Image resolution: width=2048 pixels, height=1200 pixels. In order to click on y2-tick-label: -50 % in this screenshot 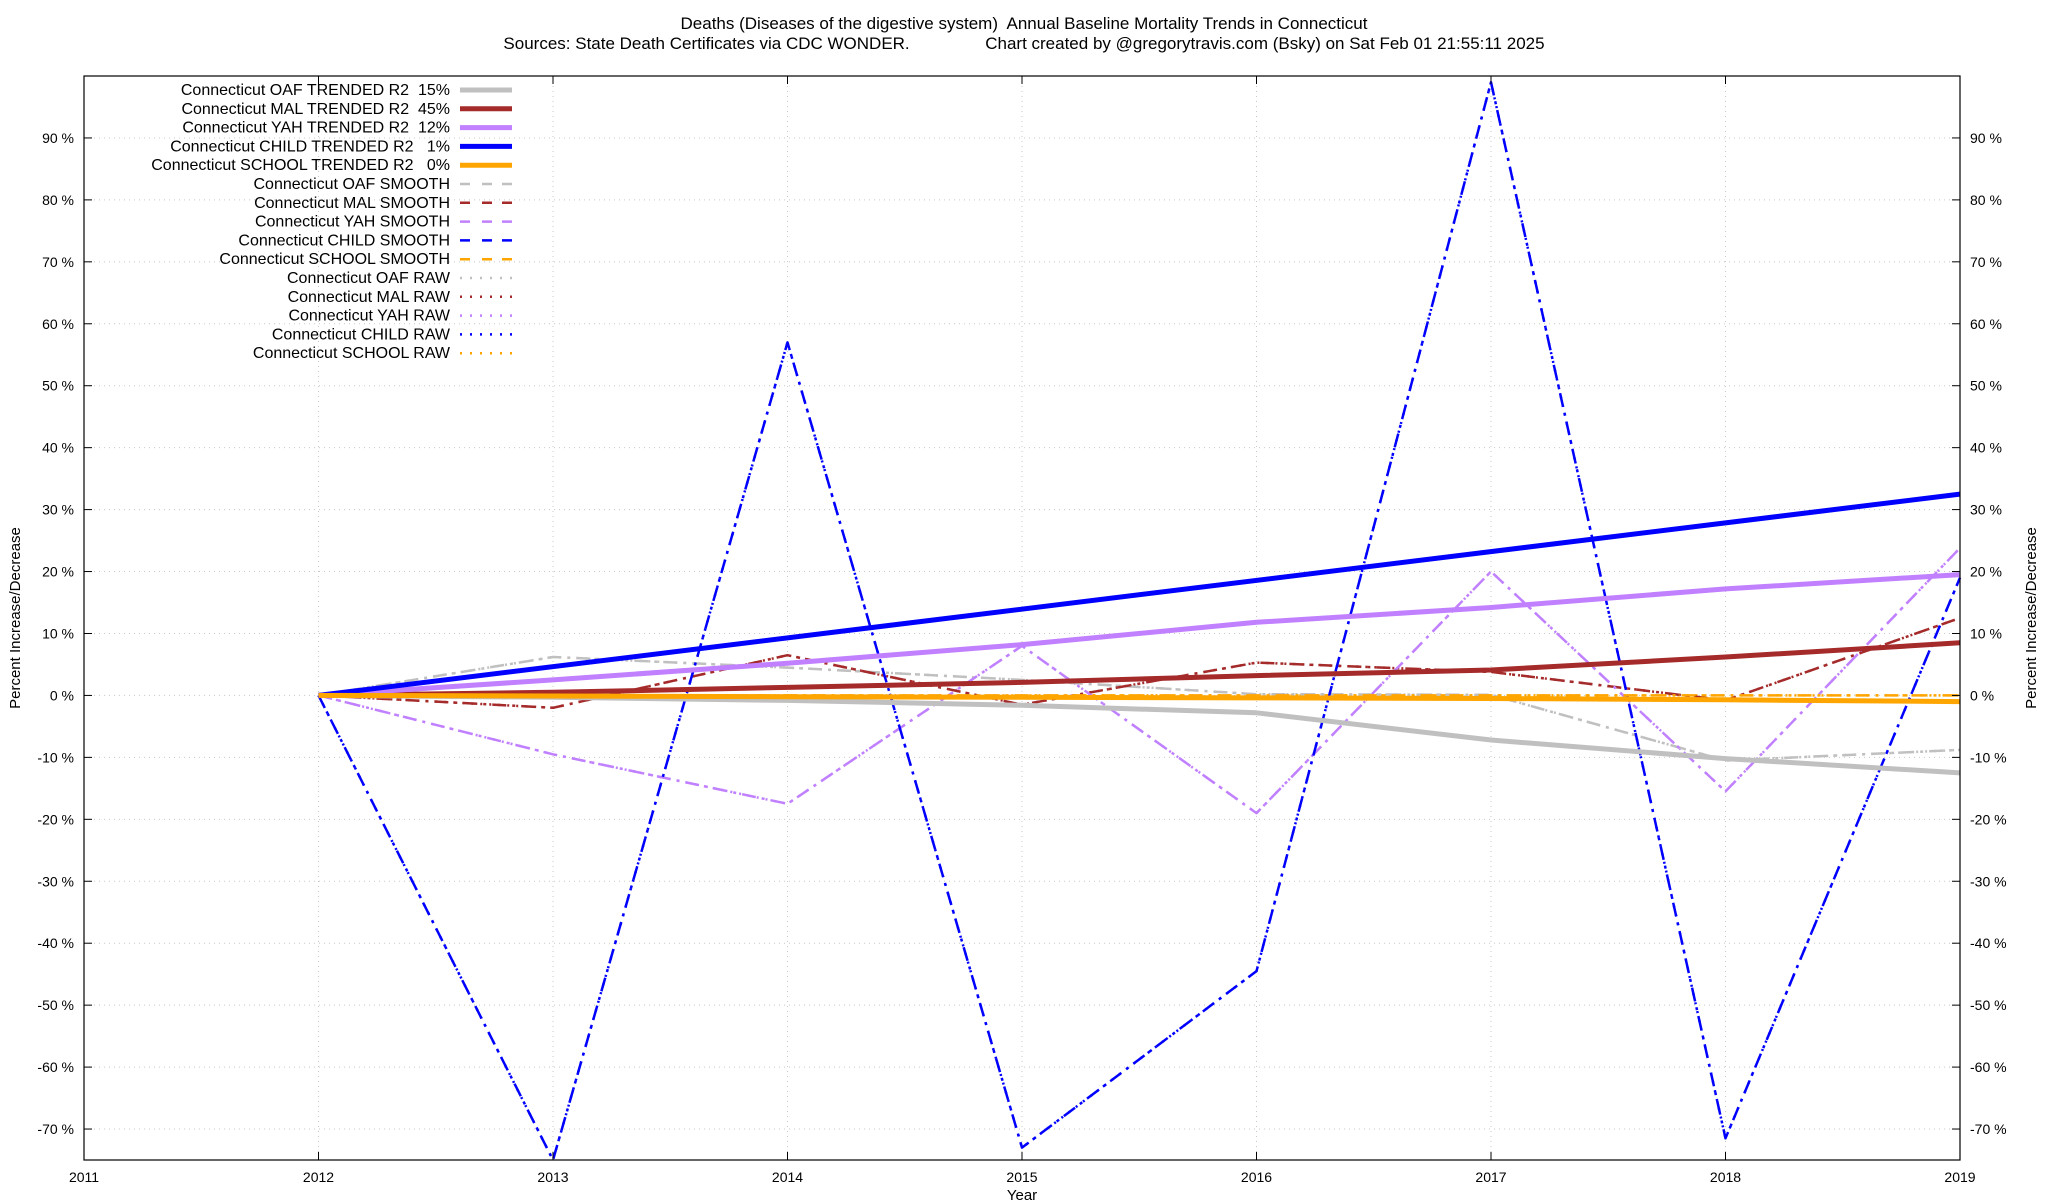, I will do `click(1988, 1005)`.